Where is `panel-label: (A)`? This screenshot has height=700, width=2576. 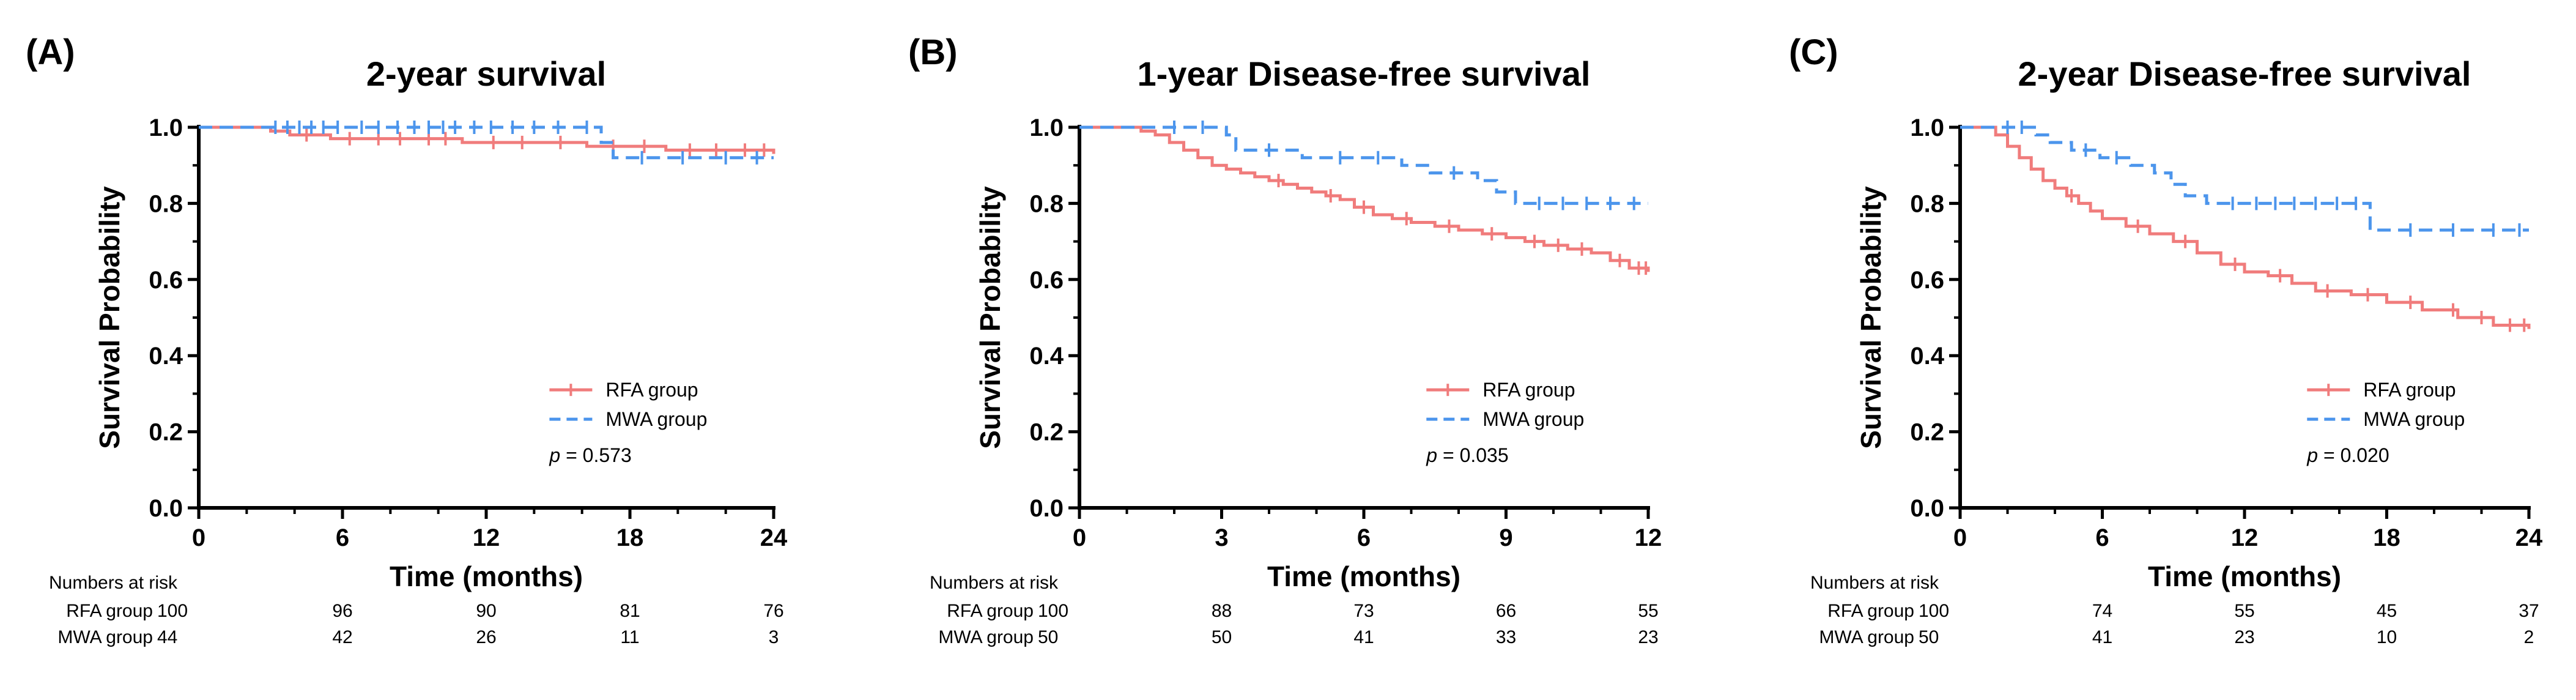 panel-label: (A) is located at coordinates (50, 52).